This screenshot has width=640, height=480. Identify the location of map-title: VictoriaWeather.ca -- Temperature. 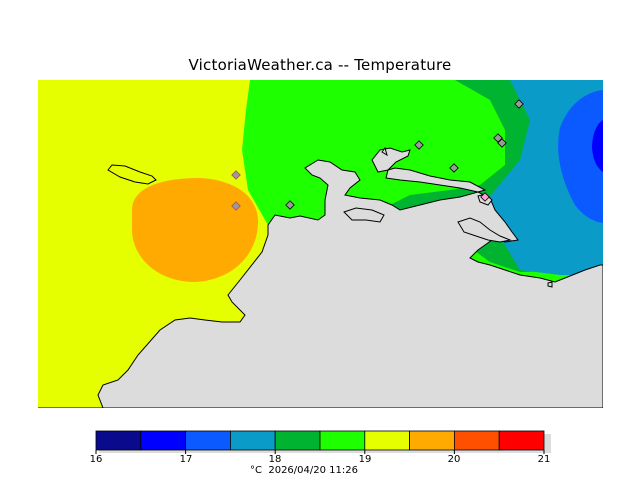
(320, 65).